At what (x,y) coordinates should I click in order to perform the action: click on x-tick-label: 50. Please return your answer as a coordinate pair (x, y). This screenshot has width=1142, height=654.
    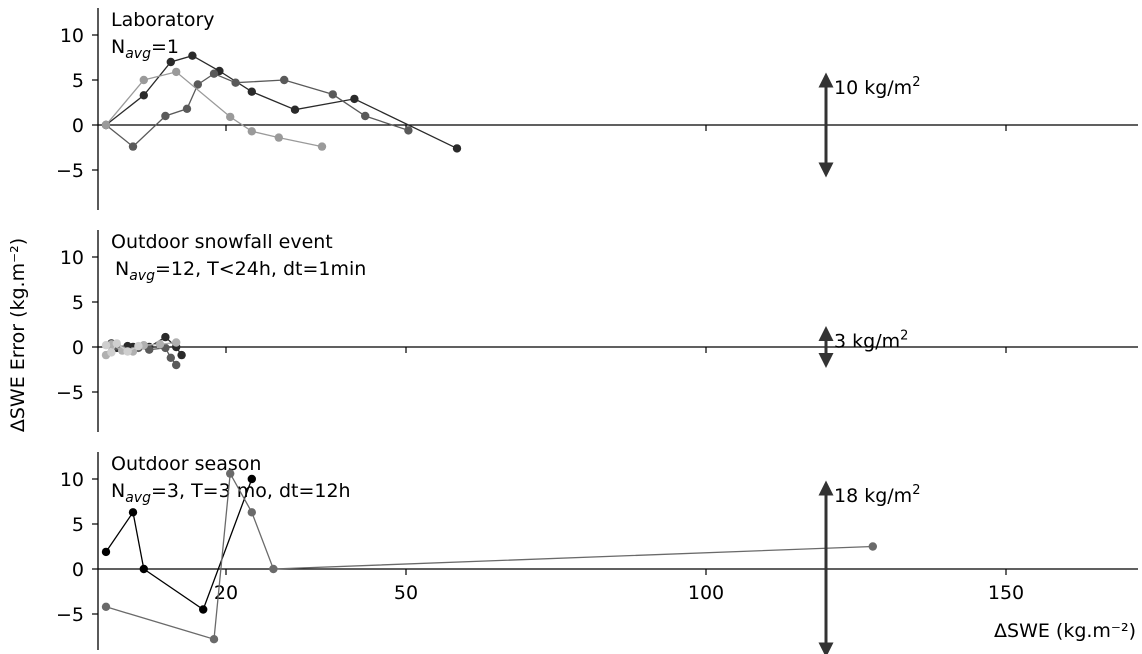
    Looking at the image, I should click on (406, 593).